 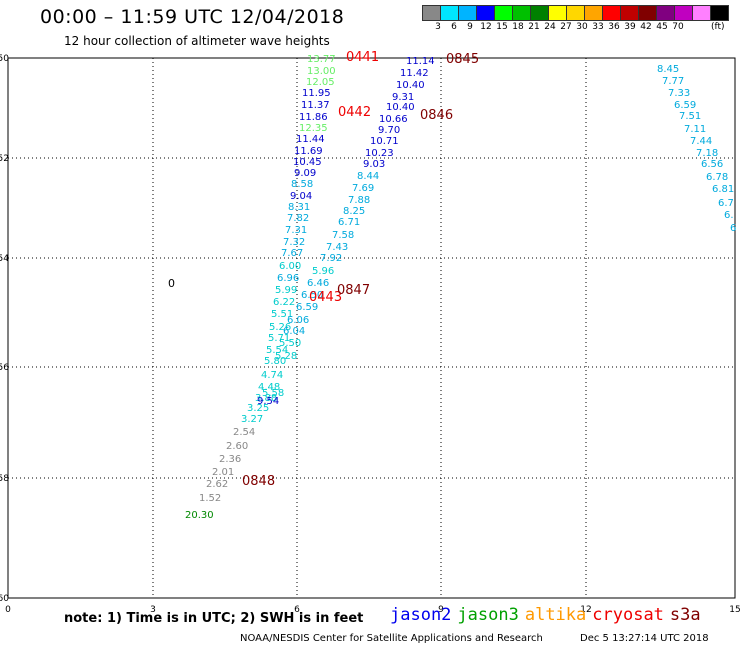 What do you see at coordinates (286, 290) in the screenshot?
I see `wave-height-value: 5.99` at bounding box center [286, 290].